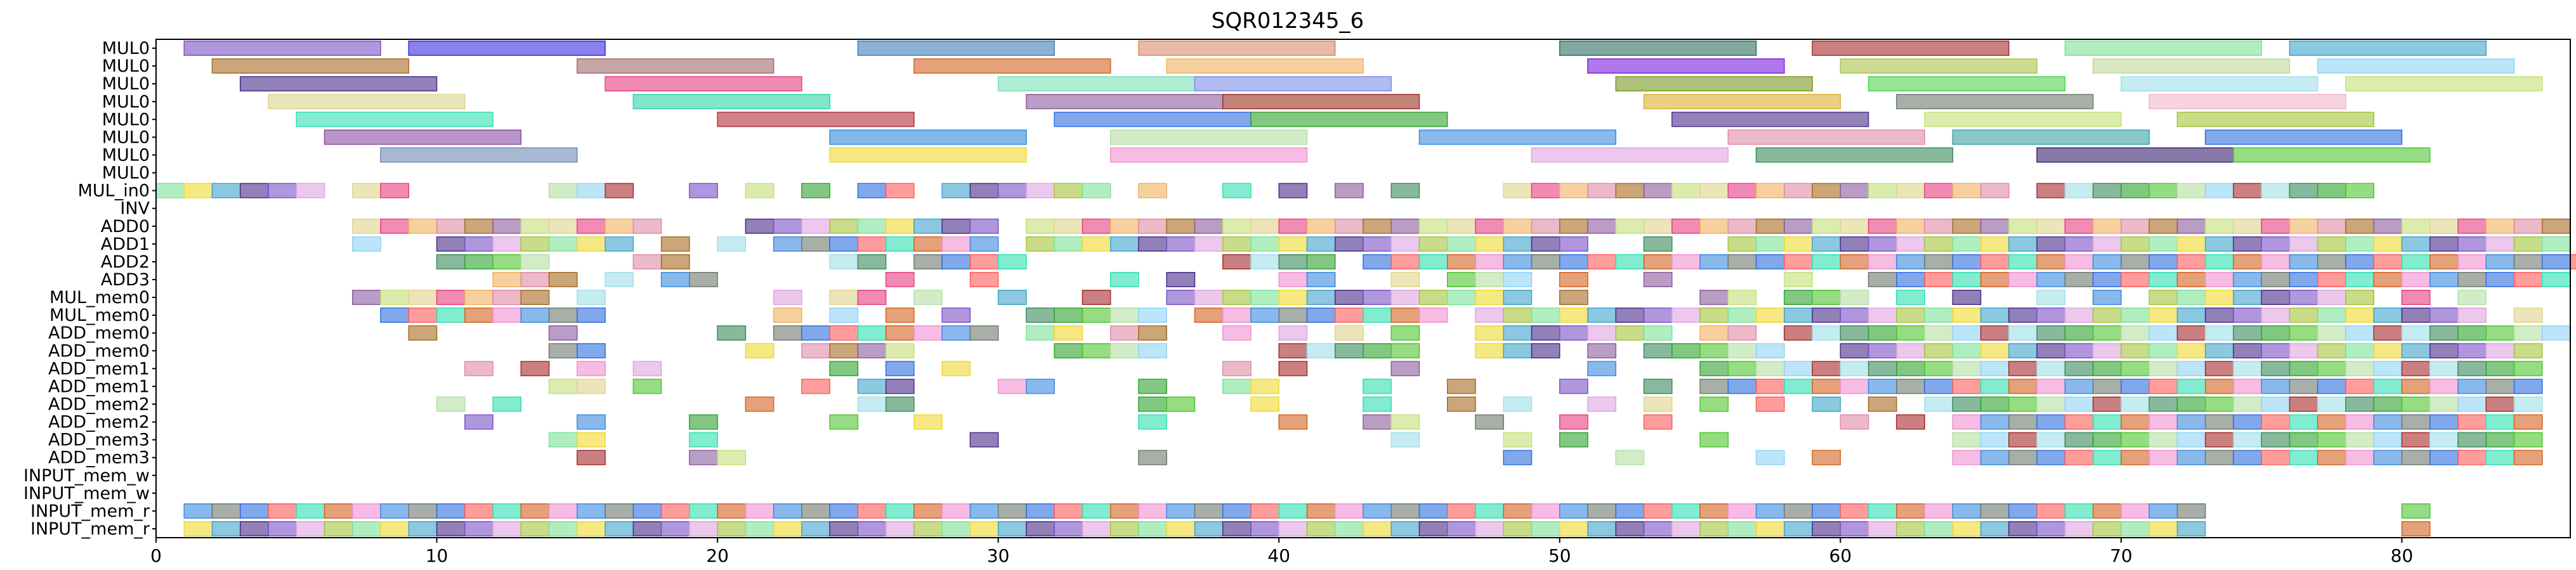 Image resolution: width=2576 pixels, height=570 pixels. Describe the element at coordinates (999, 556) in the screenshot. I see `x-tick-label: 30` at that location.